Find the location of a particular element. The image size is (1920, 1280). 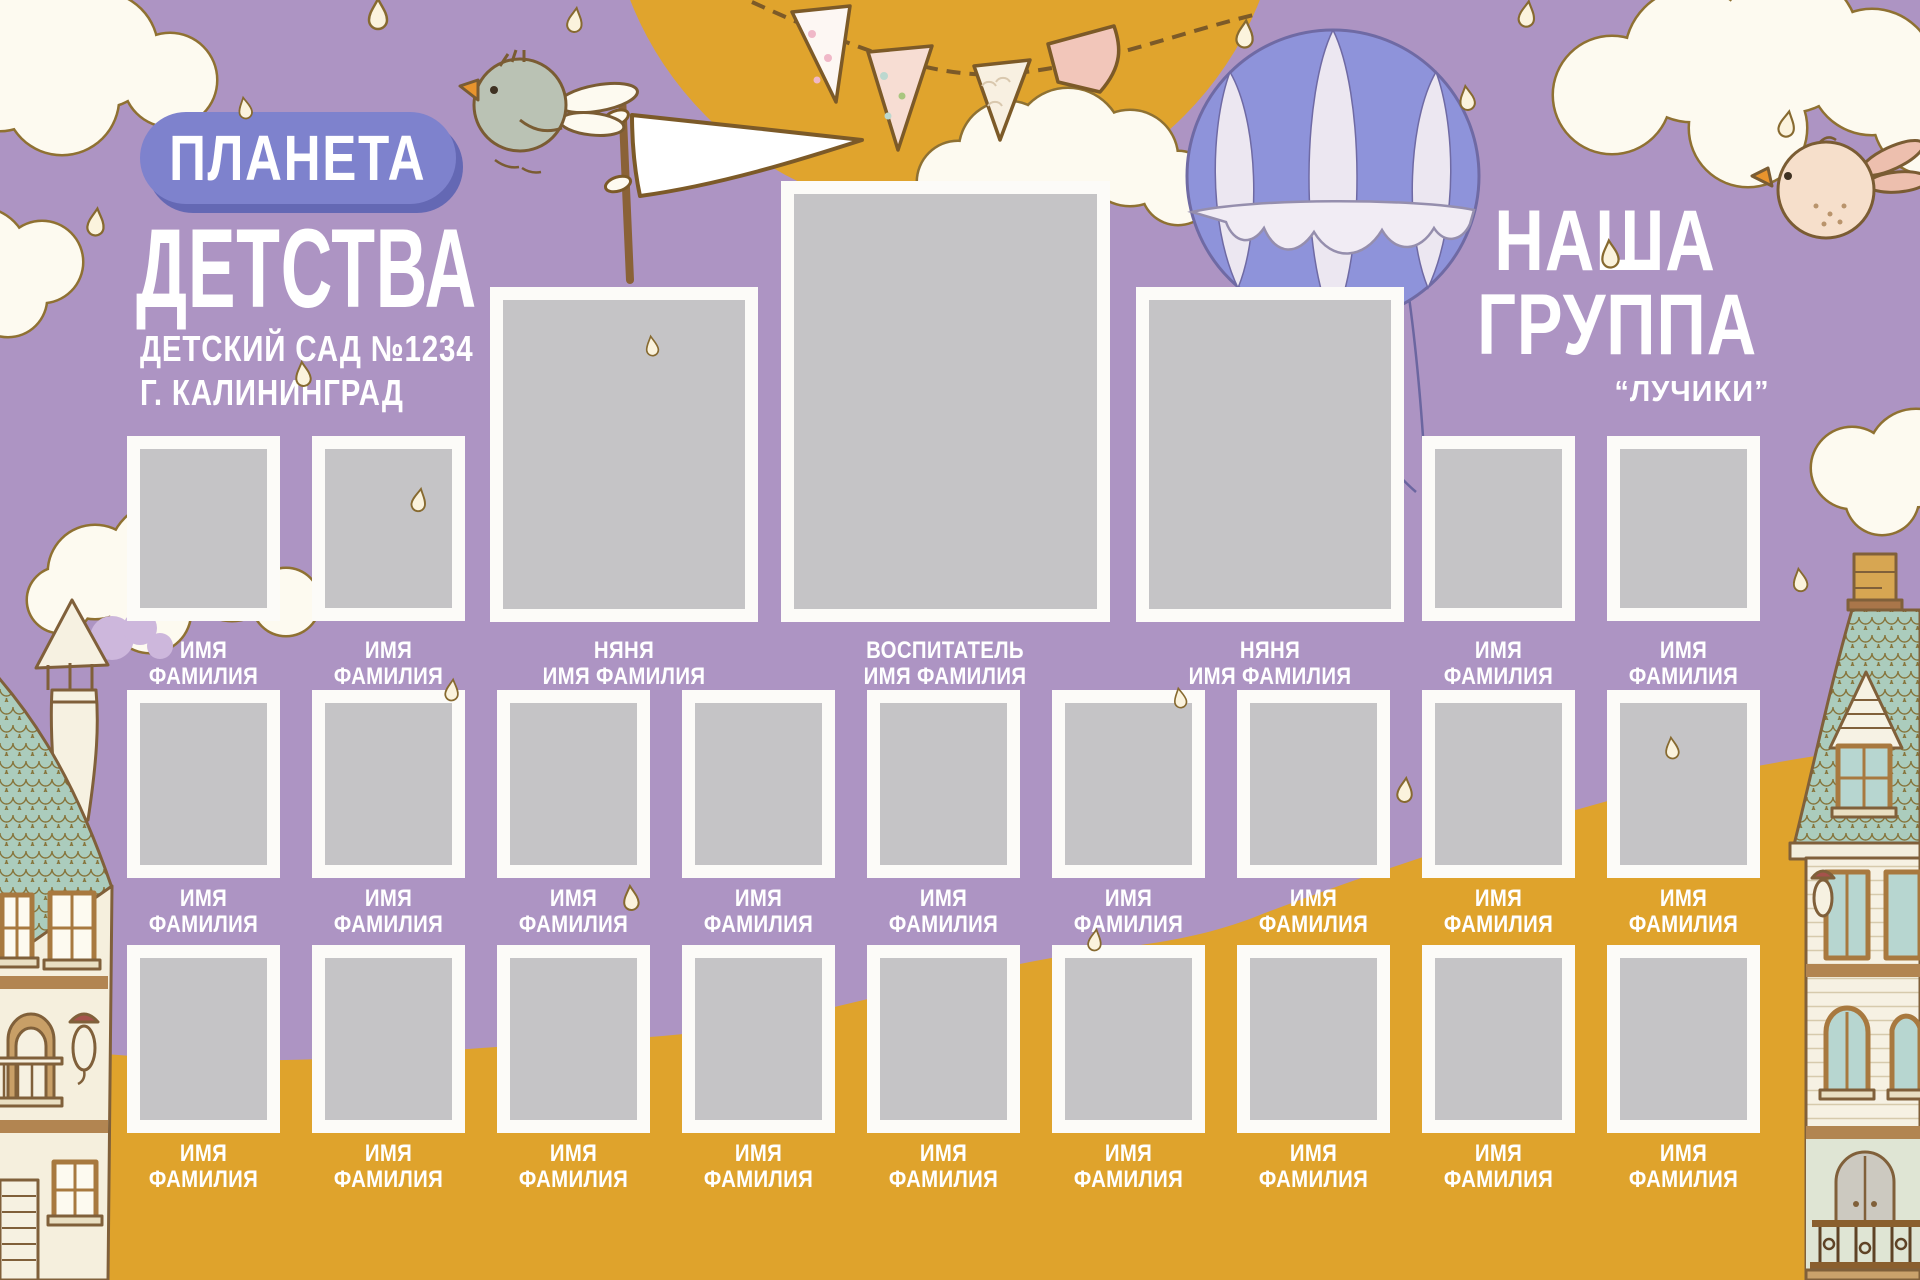

left-house is located at coordinates (57, 939).